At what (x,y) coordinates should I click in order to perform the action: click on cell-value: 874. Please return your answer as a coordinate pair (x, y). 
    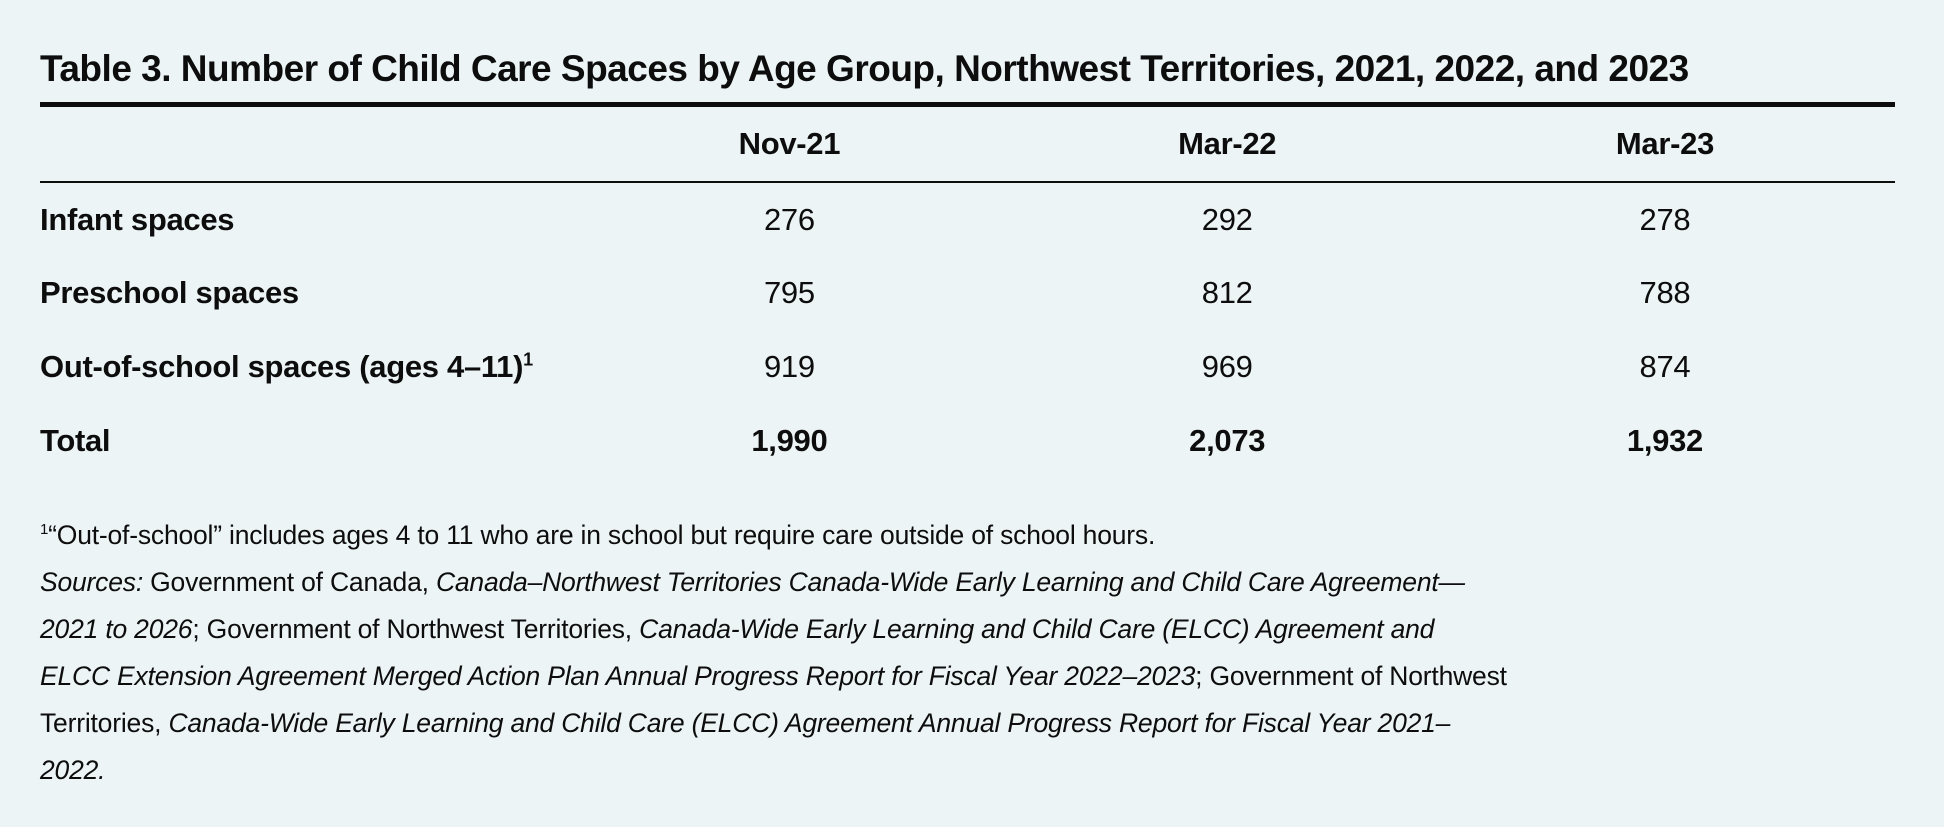
    Looking at the image, I should click on (1665, 367).